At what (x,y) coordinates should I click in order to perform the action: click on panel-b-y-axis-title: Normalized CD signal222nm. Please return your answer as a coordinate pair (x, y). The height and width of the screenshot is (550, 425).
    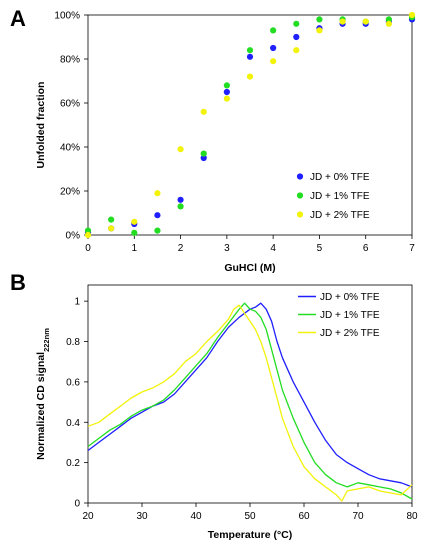
    Looking at the image, I should click on (43, 394).